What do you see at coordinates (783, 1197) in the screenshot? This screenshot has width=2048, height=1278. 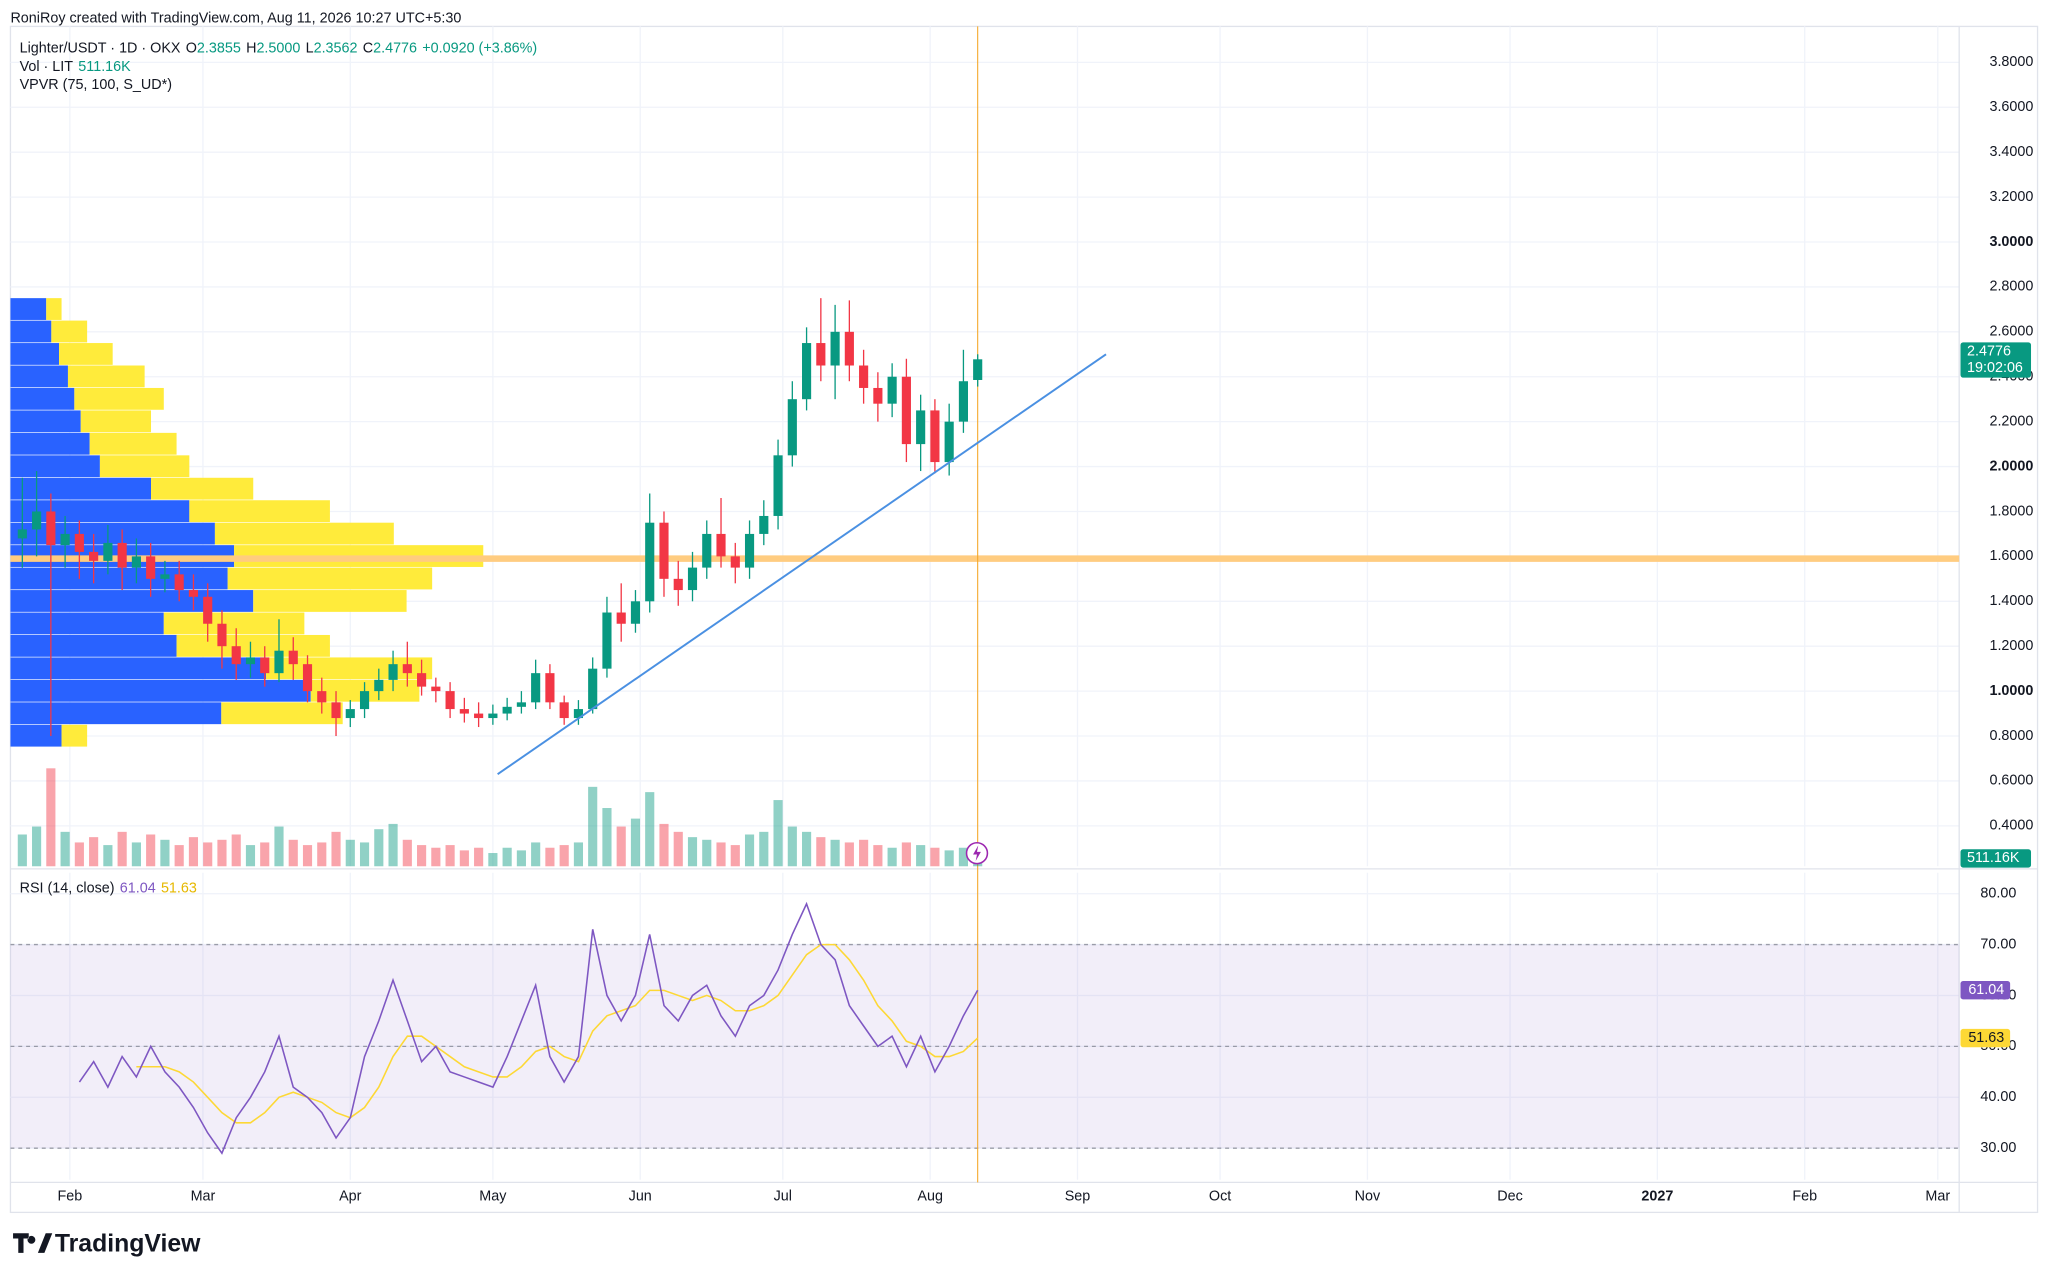 I see `x-tick-label: Jul` at bounding box center [783, 1197].